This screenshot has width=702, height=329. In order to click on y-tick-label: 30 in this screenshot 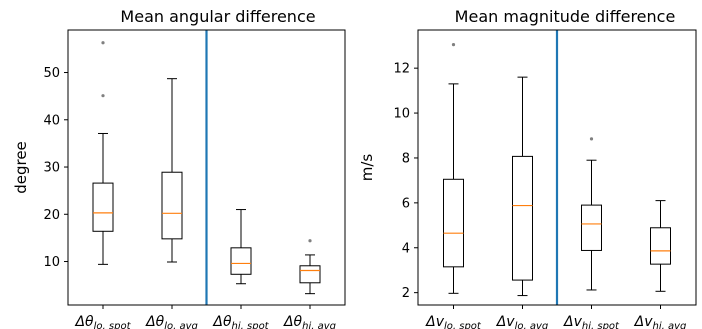, I will do `click(51, 168)`.